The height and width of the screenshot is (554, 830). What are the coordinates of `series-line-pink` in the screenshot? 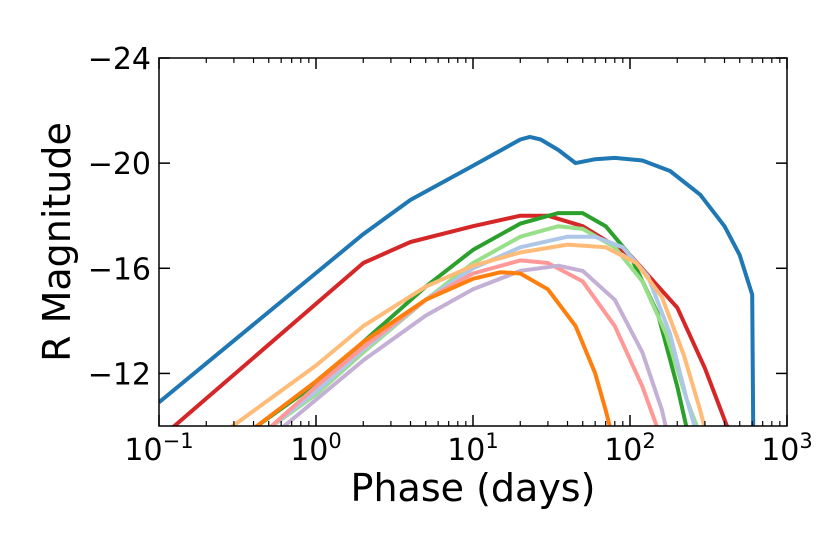 It's located at (463, 342).